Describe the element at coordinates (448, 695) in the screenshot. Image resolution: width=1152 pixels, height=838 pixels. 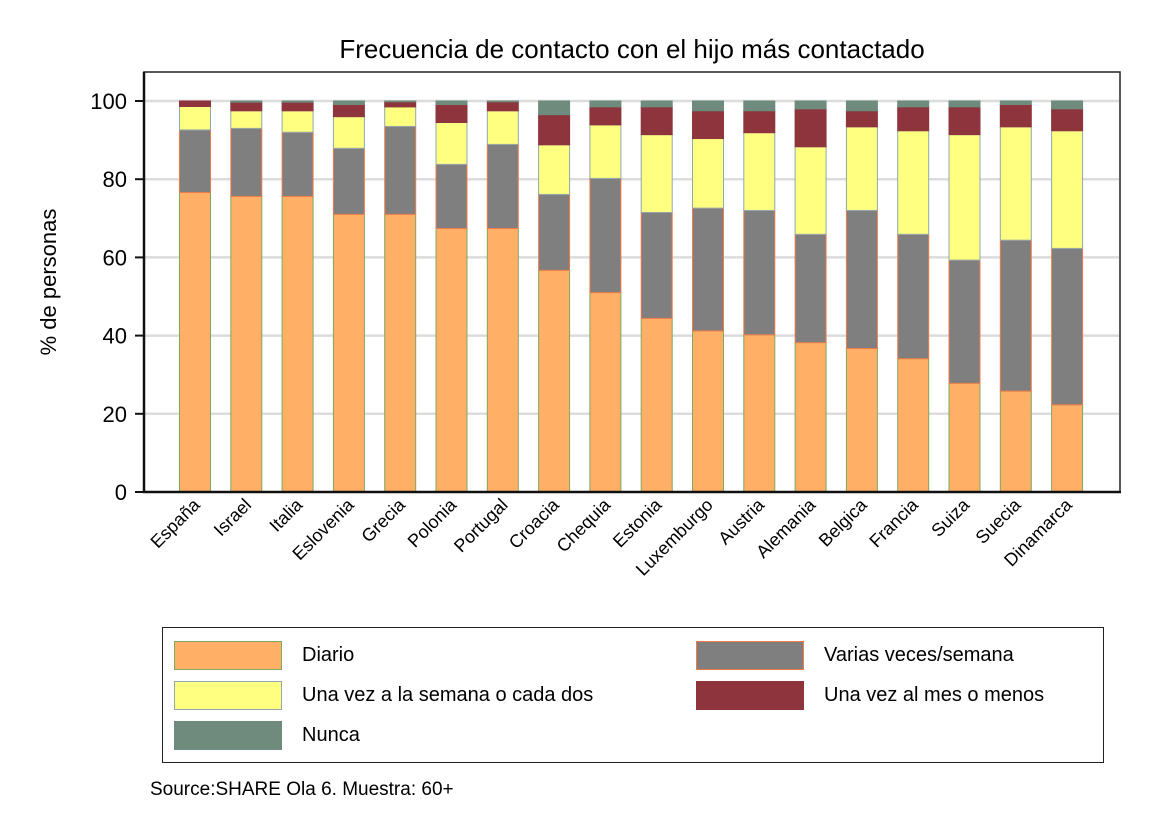
I see `legend-label: Una vez a la semana o cada dos` at that location.